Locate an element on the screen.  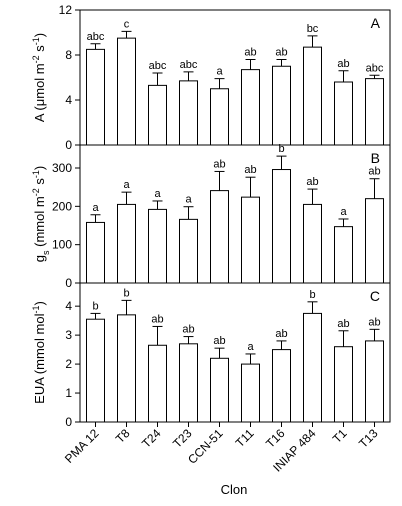
x-tick-label: T23 is located at coordinates (182, 438).